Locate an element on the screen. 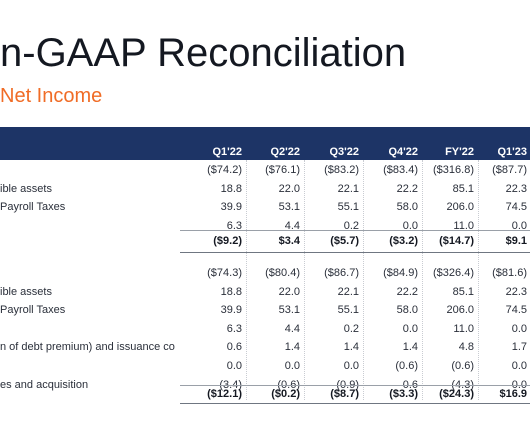 This screenshot has height=442, width=530. total-cell: $16.9 is located at coordinates (513, 394).